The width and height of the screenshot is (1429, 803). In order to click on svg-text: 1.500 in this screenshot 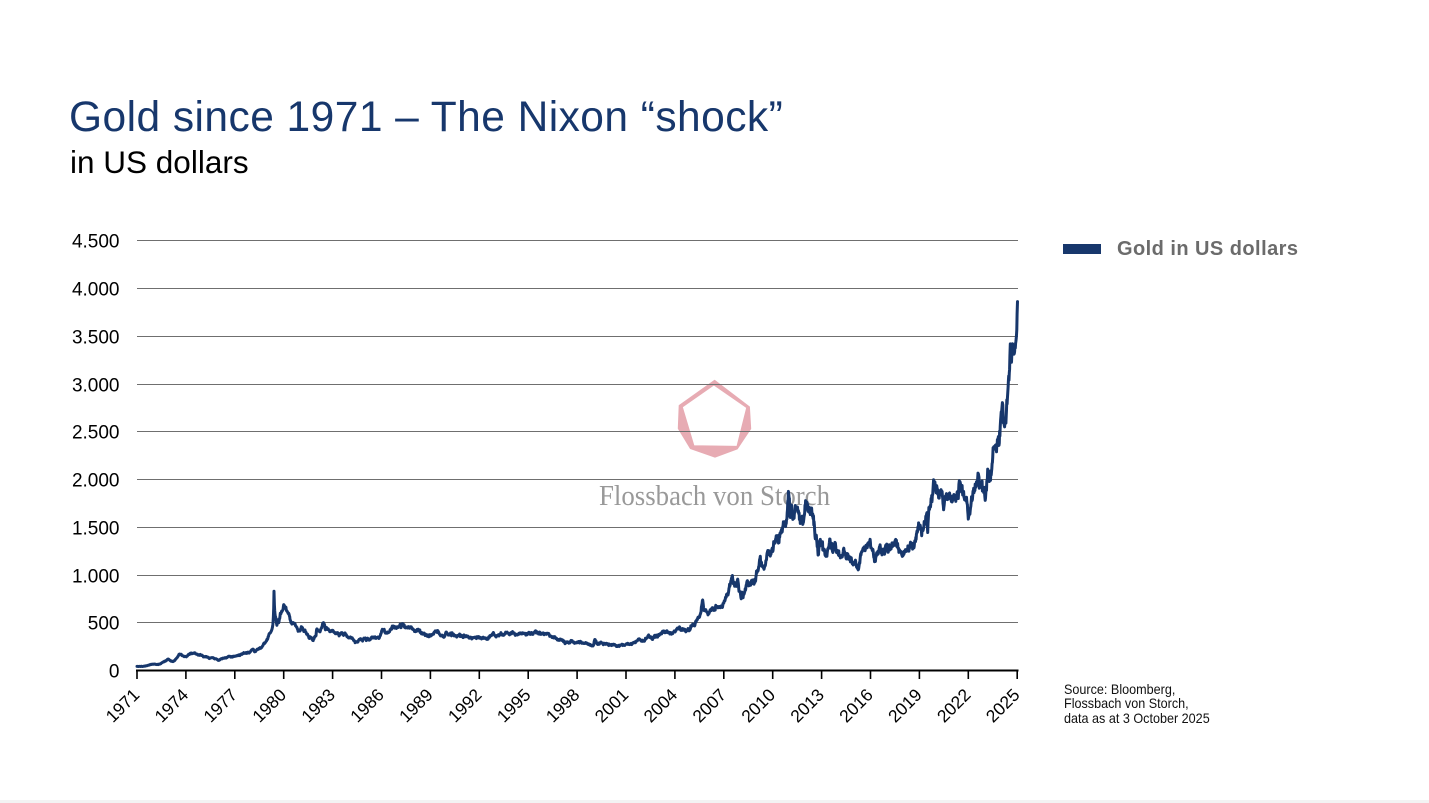, I will do `click(96, 529)`.